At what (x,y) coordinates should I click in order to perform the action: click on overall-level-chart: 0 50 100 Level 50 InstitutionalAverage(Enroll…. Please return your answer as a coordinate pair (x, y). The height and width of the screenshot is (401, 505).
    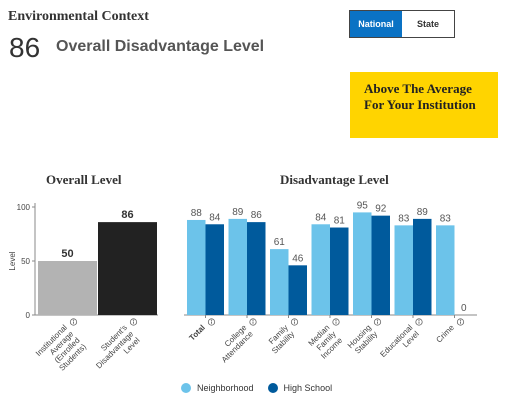
    Looking at the image, I should click on (83, 290).